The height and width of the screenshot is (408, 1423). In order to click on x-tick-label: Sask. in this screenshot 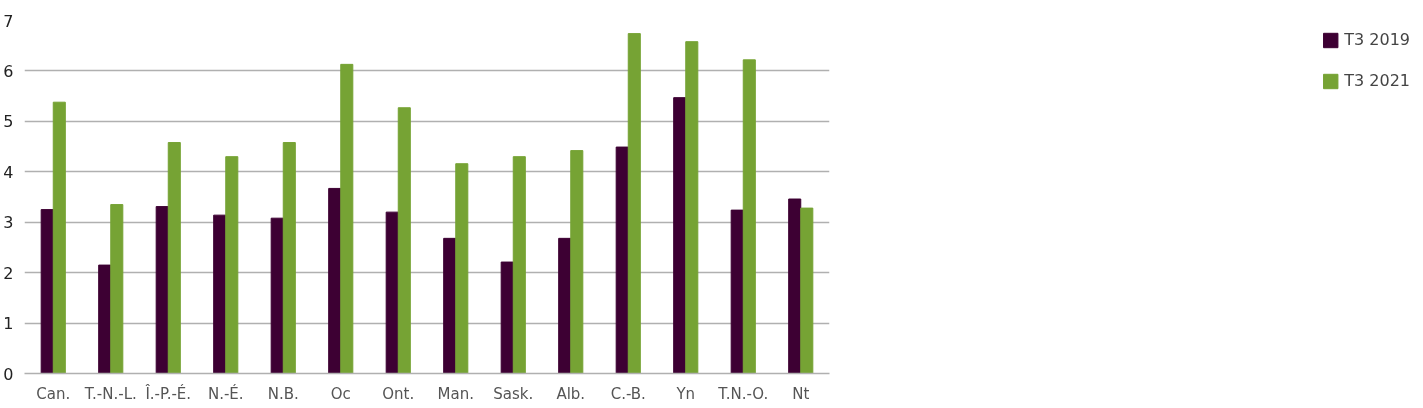, I will do `click(513, 393)`.